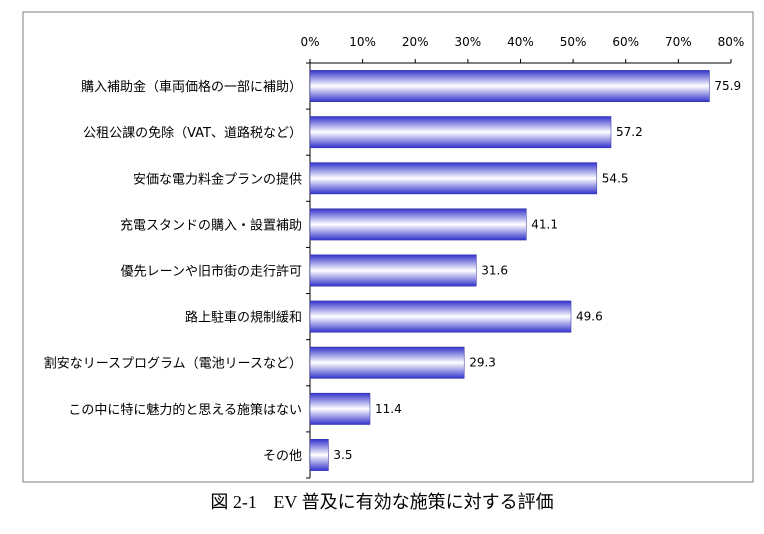 The height and width of the screenshot is (534, 764). What do you see at coordinates (211, 225) in the screenshot?
I see `category-label: 充電スタンドの購入・設置補助` at bounding box center [211, 225].